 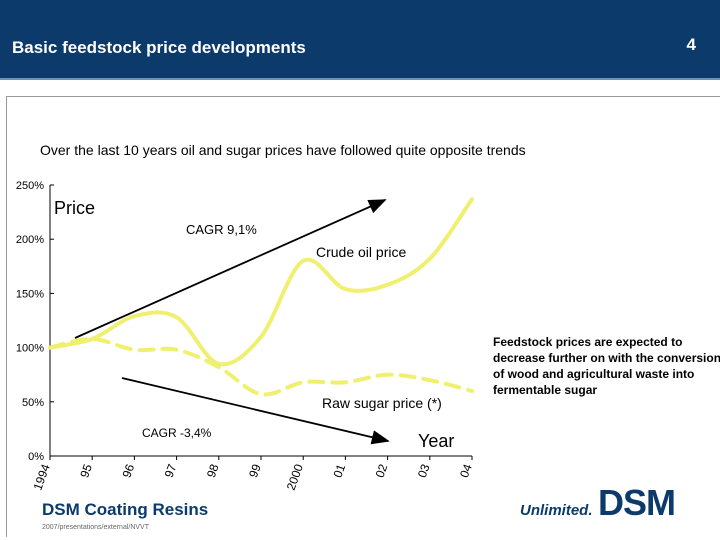 What do you see at coordinates (382, 471) in the screenshot?
I see `x-tick-label: 02` at bounding box center [382, 471].